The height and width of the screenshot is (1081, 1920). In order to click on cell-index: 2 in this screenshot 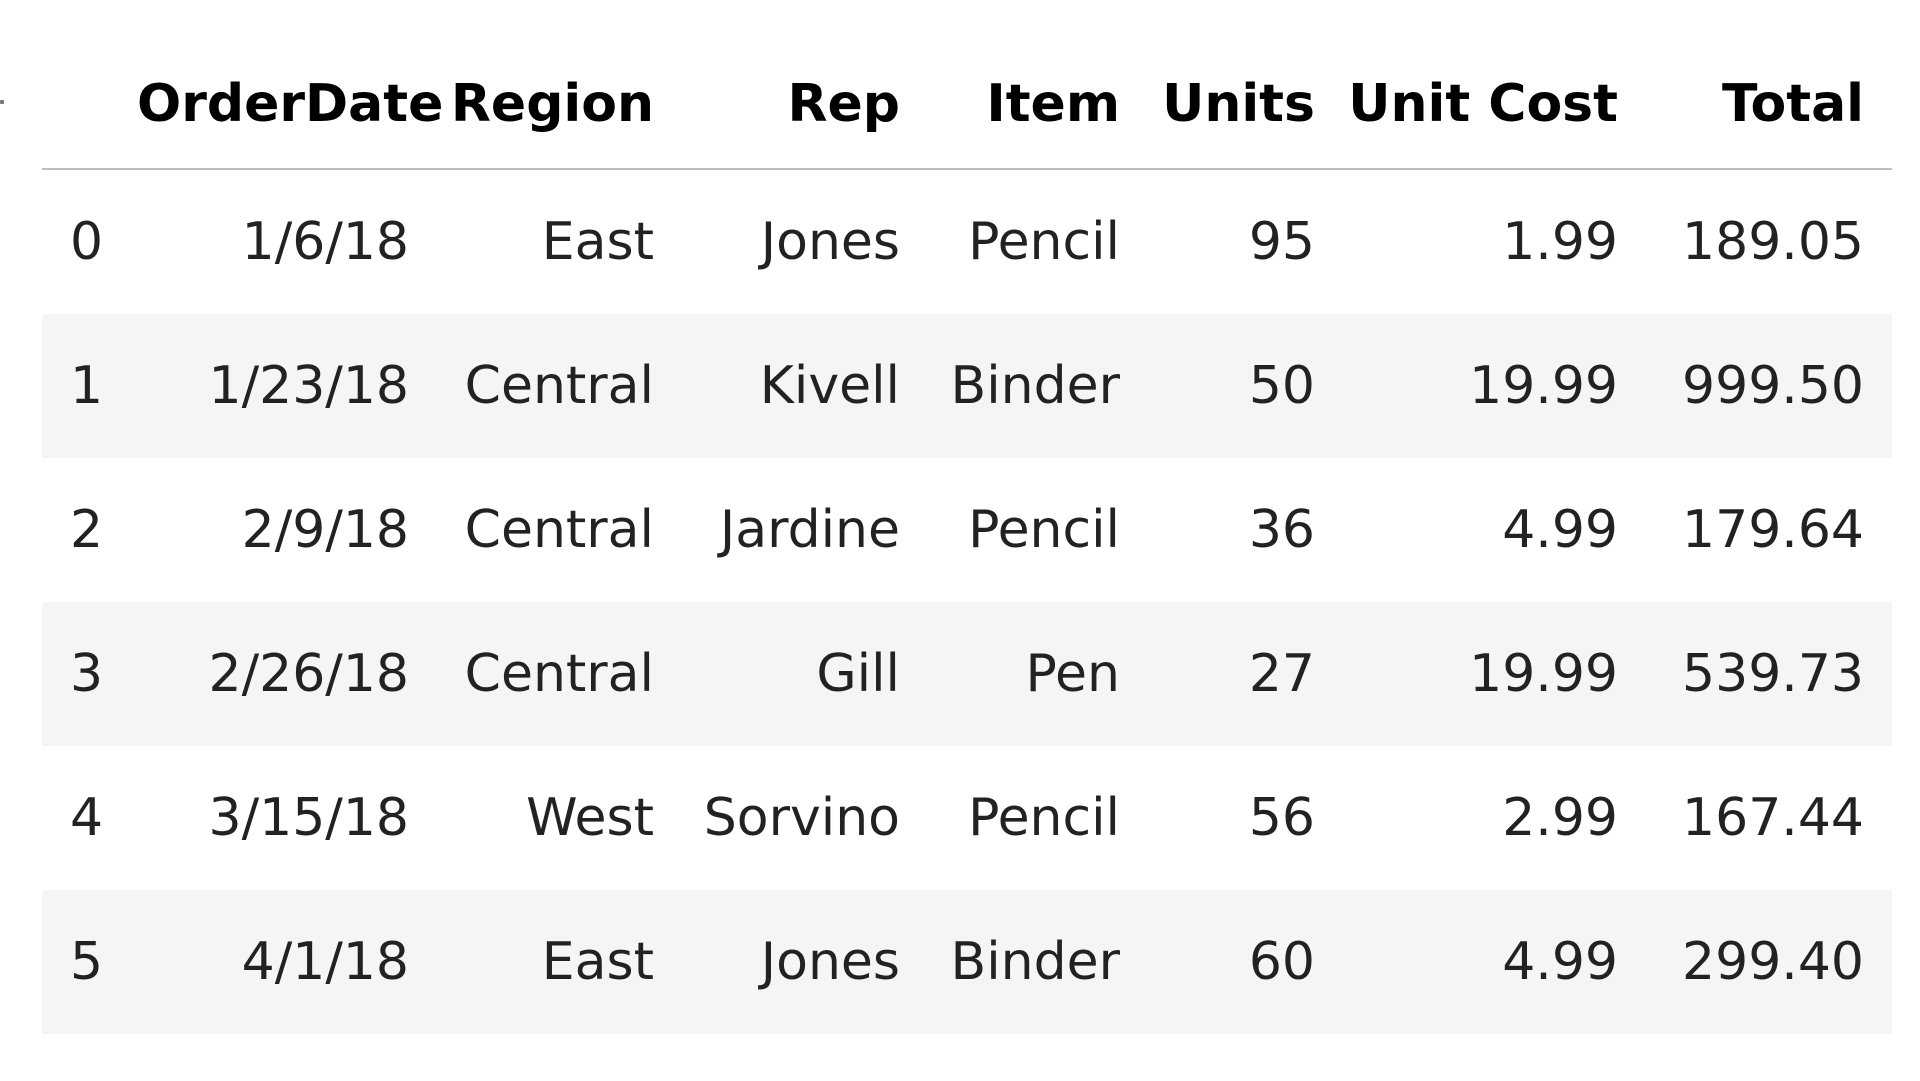, I will do `click(87, 530)`.